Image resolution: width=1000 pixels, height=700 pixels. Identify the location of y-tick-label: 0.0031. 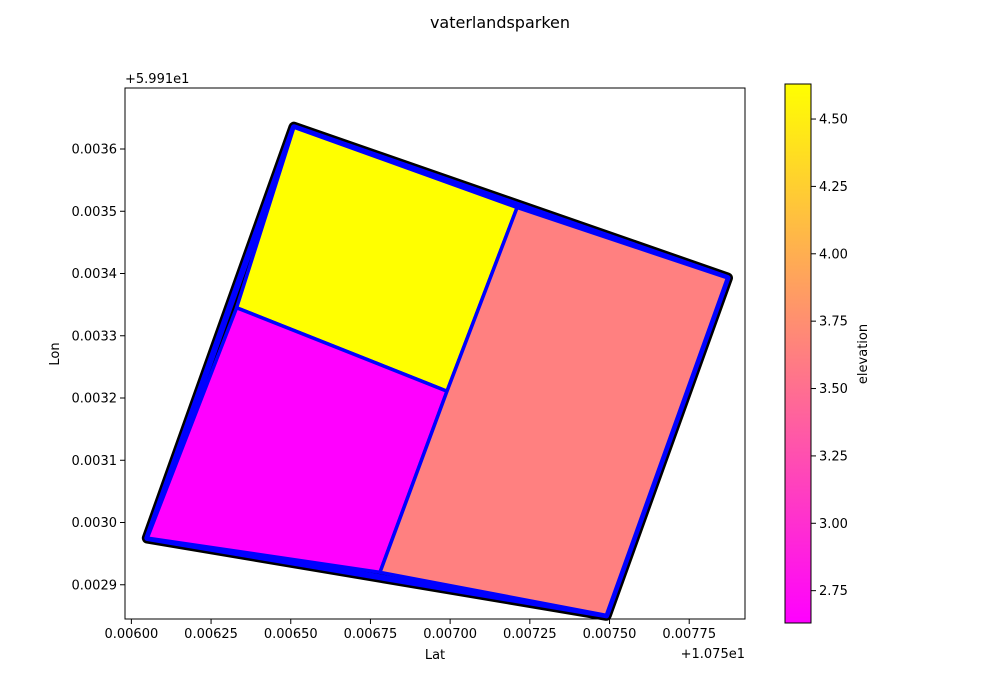
(95, 461).